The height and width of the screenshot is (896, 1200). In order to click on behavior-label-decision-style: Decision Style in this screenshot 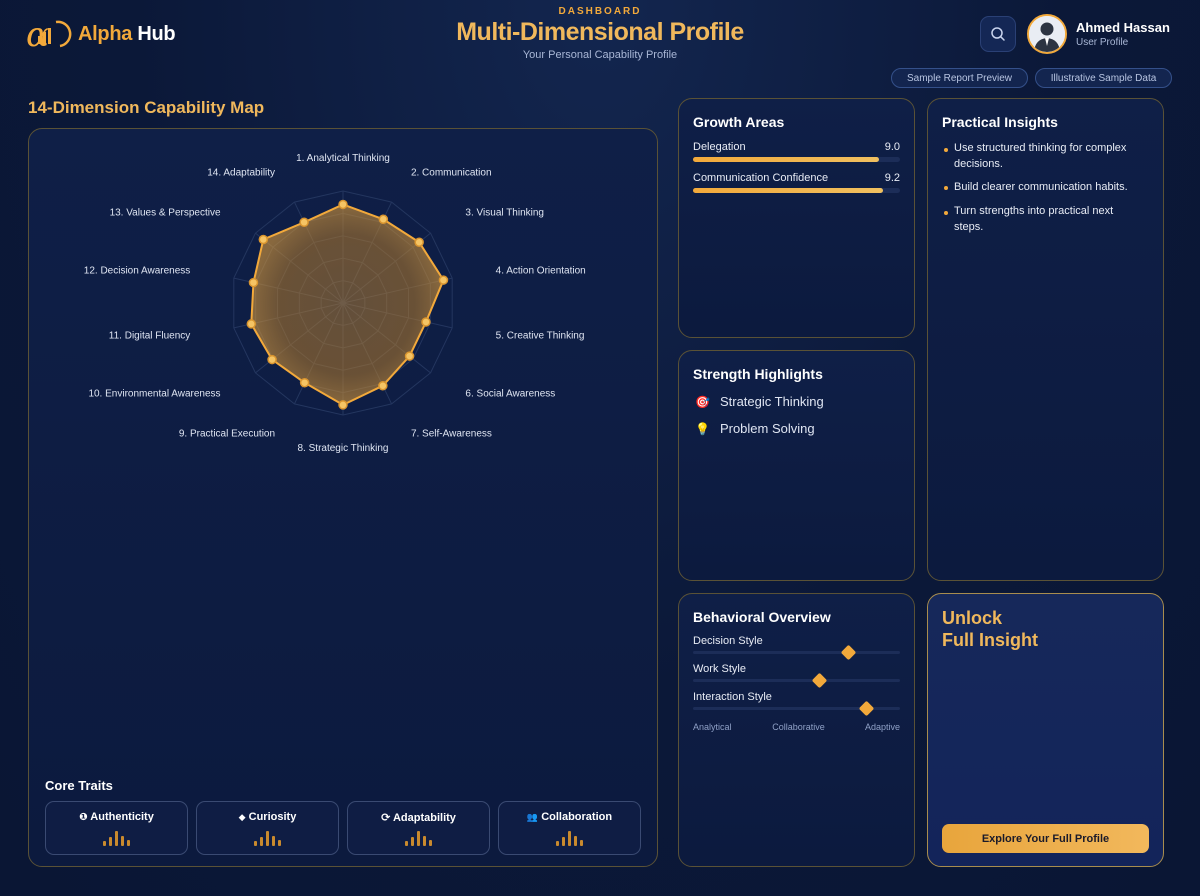, I will do `click(728, 641)`.